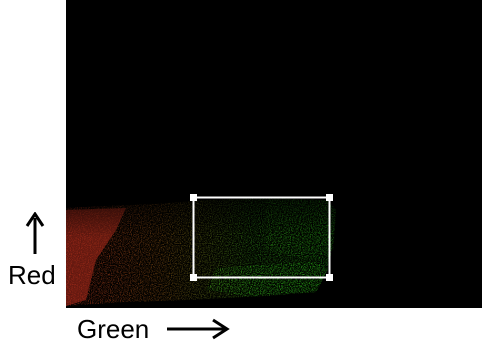 The width and height of the screenshot is (482, 344). What do you see at coordinates (329, 277) in the screenshot?
I see `handle-bottom-right-icon` at bounding box center [329, 277].